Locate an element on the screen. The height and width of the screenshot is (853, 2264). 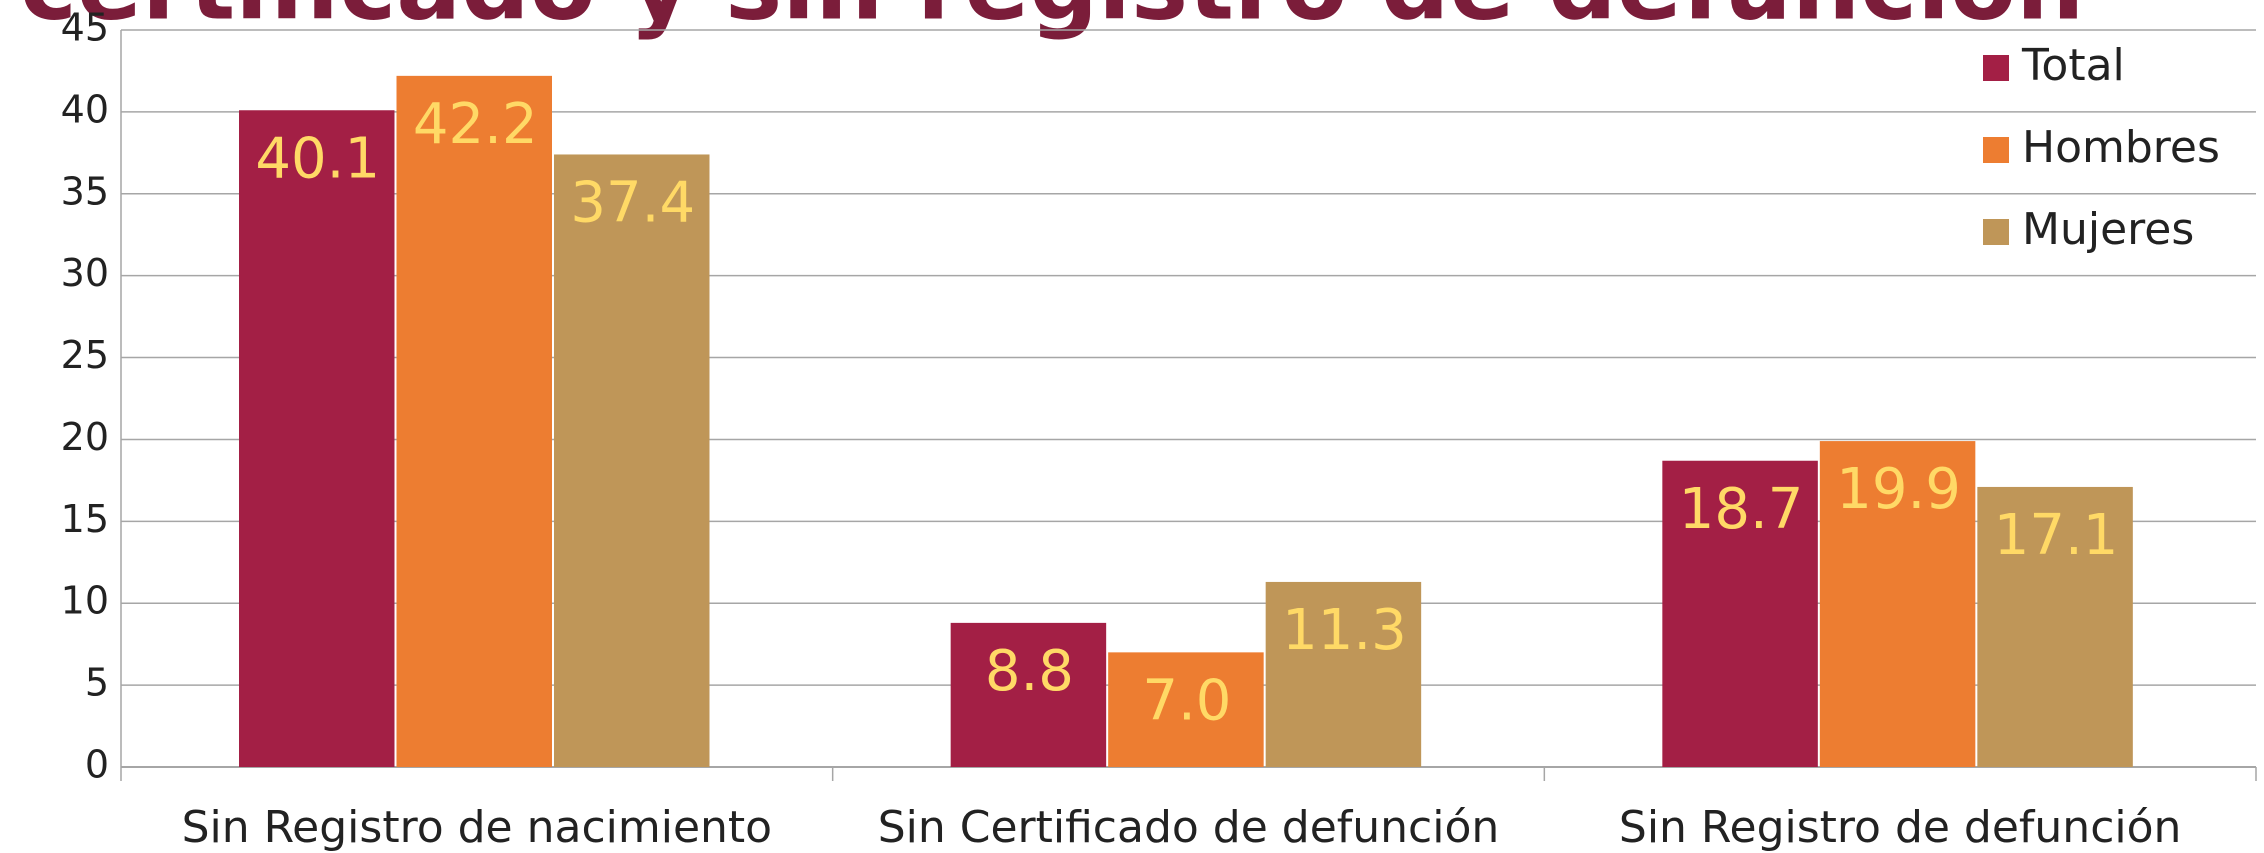
value-label: 7.0 is located at coordinates (1186, 700).